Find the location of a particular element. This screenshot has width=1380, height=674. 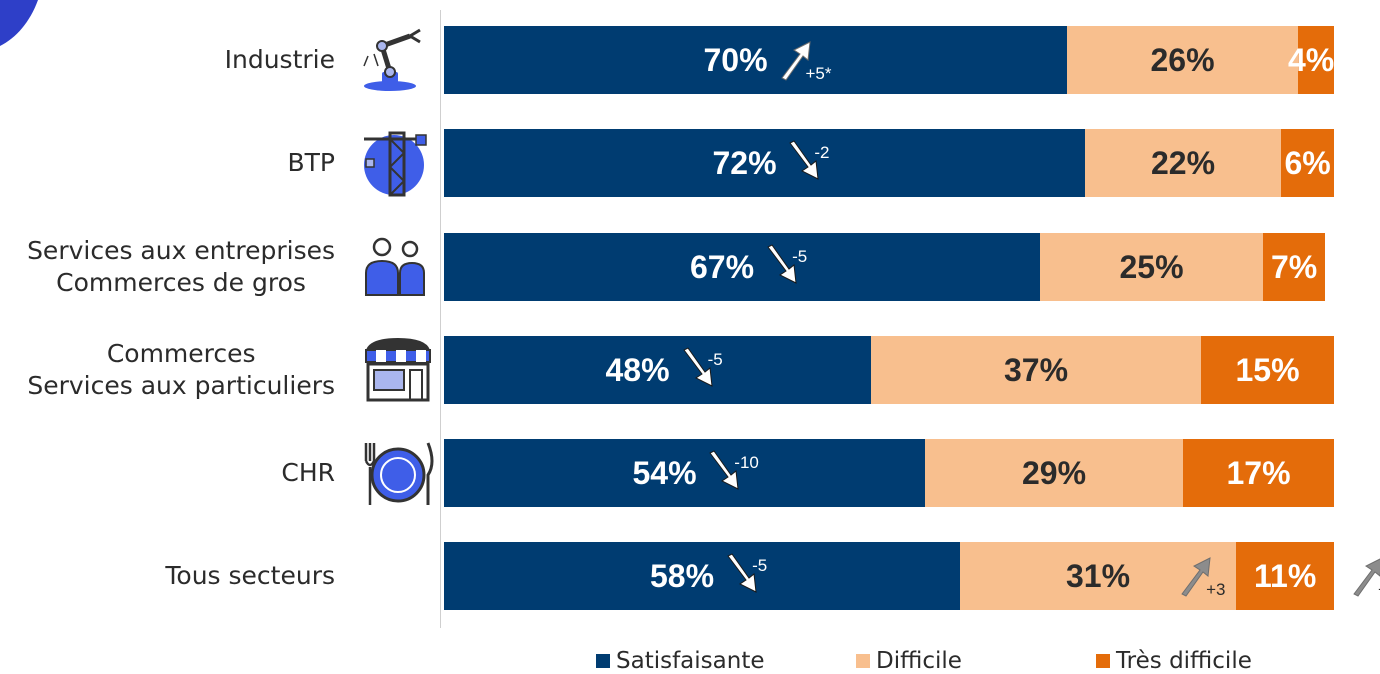

category-label-line: Commerces de gros is located at coordinates (181, 282).